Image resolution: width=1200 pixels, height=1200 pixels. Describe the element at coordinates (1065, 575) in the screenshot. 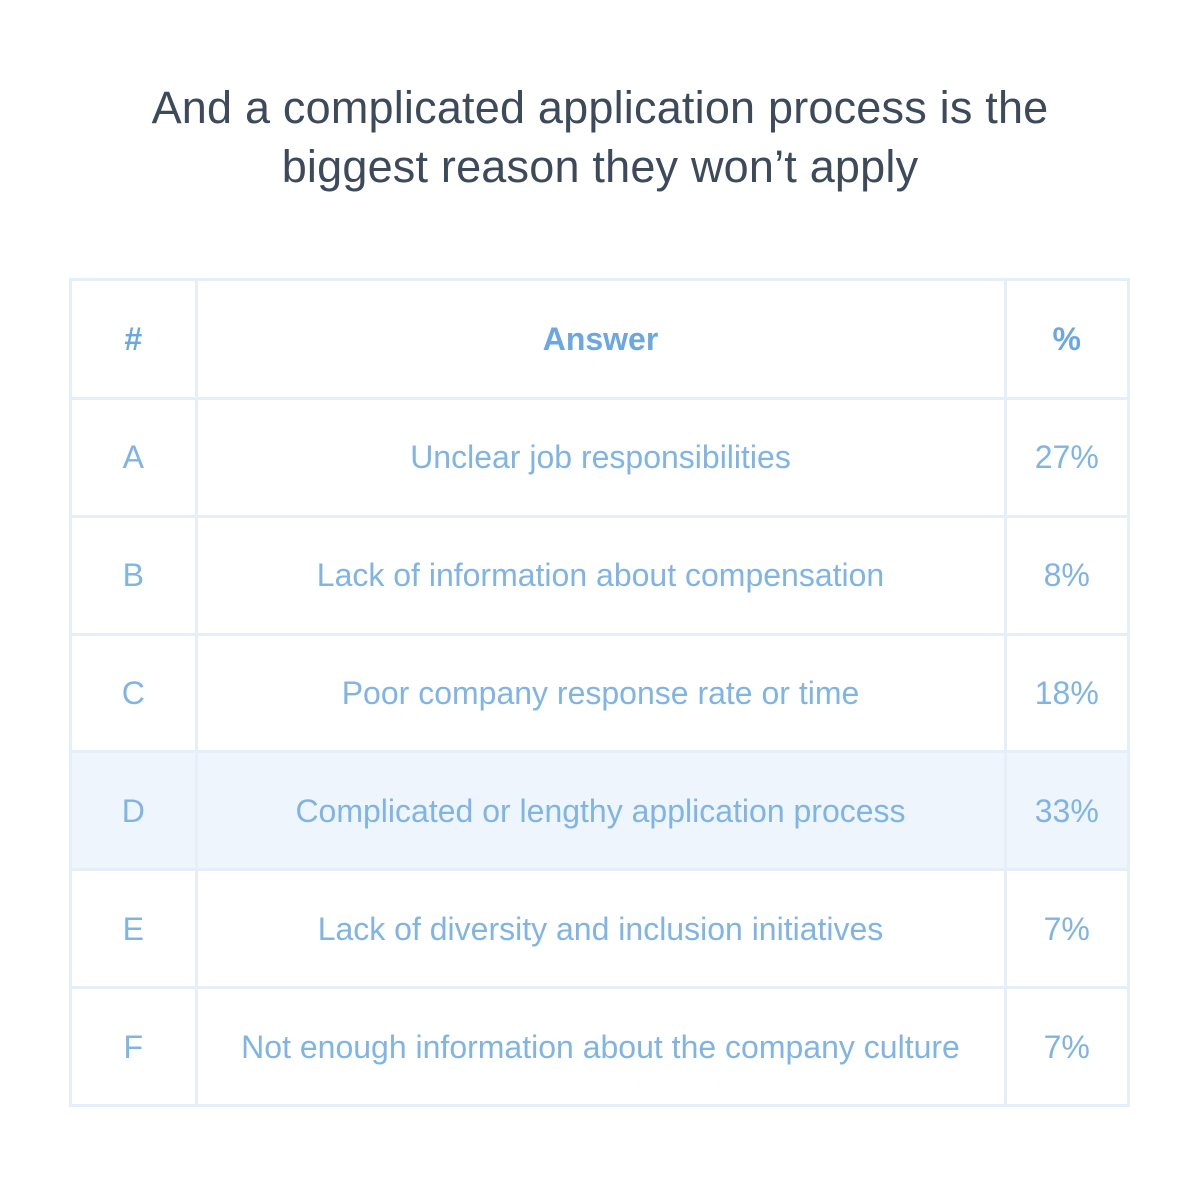

I see `row-percent: 8%` at that location.